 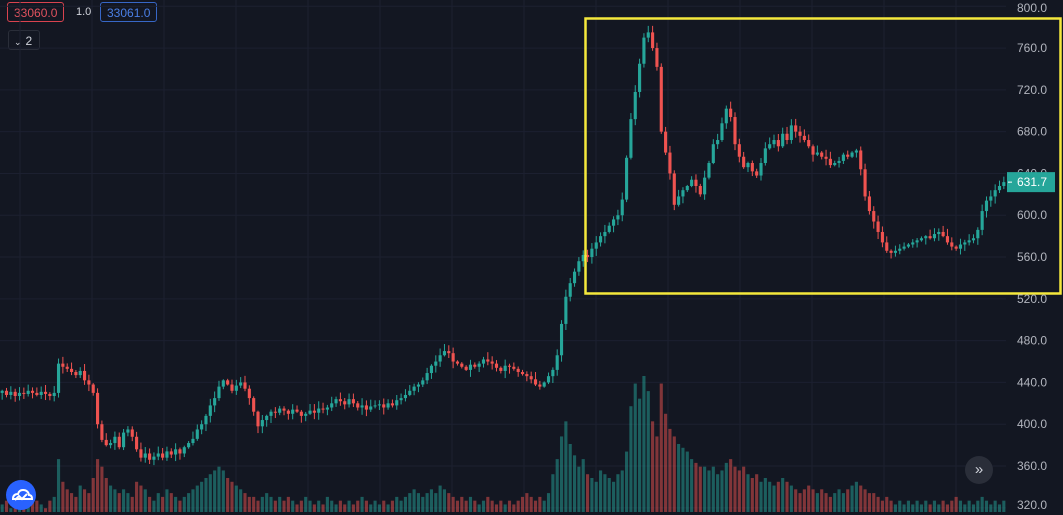 What do you see at coordinates (18, 42) in the screenshot?
I see `chevron-down-icon: ⌄` at bounding box center [18, 42].